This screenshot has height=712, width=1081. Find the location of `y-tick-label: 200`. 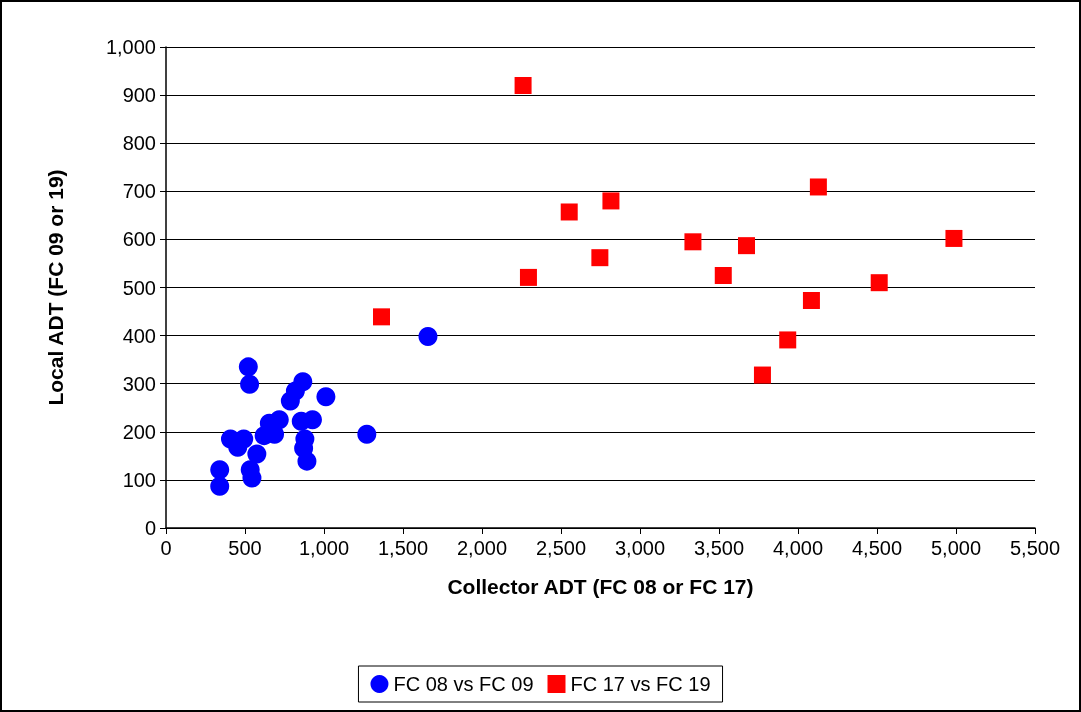

y-tick-label: 200 is located at coordinates (139, 431).